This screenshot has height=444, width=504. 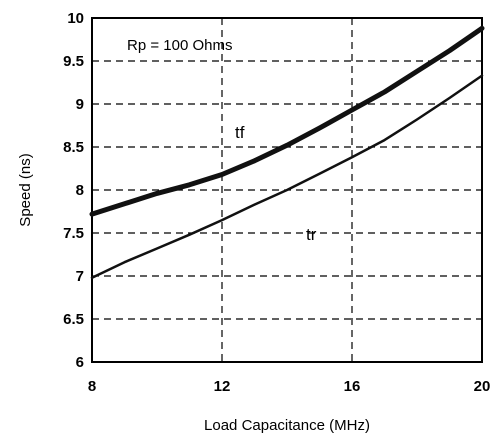 I want to click on x-tick-label: 16, so click(x=352, y=386).